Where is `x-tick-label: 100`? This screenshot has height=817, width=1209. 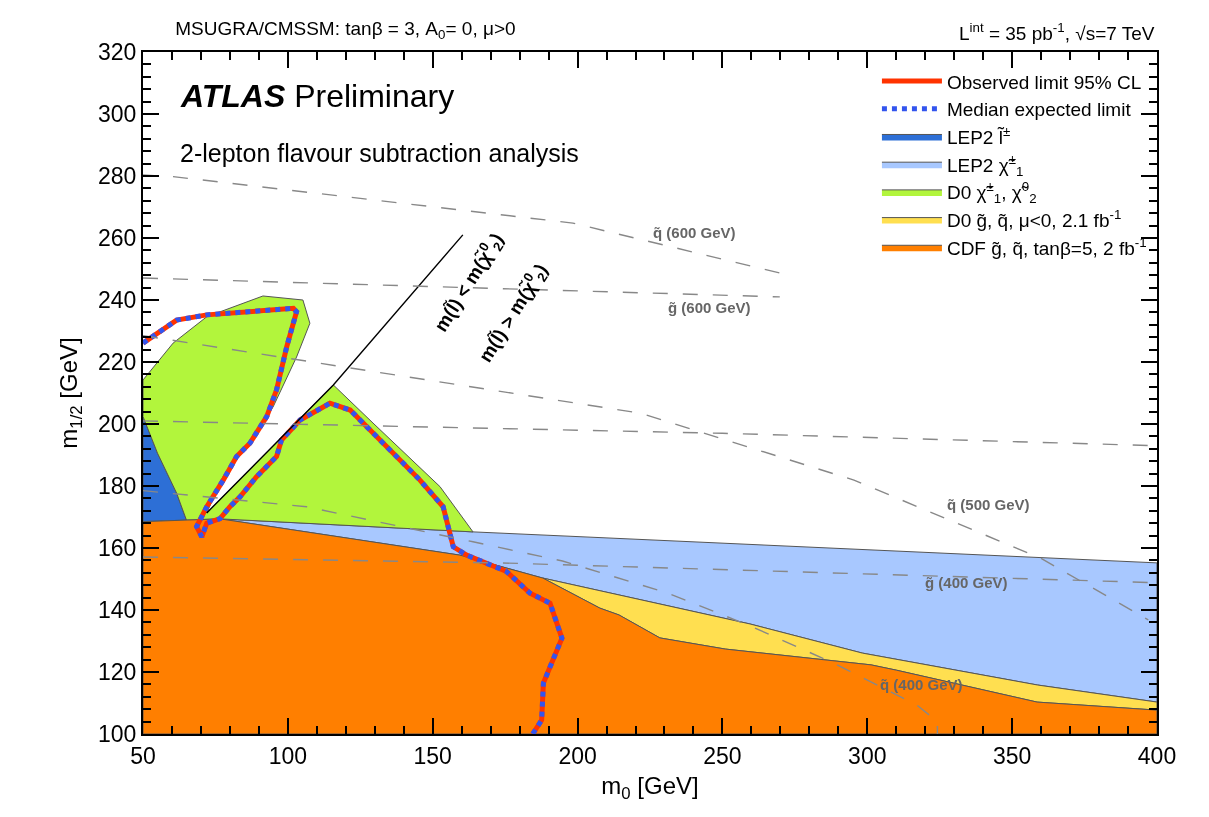 x-tick-label: 100 is located at coordinates (288, 755).